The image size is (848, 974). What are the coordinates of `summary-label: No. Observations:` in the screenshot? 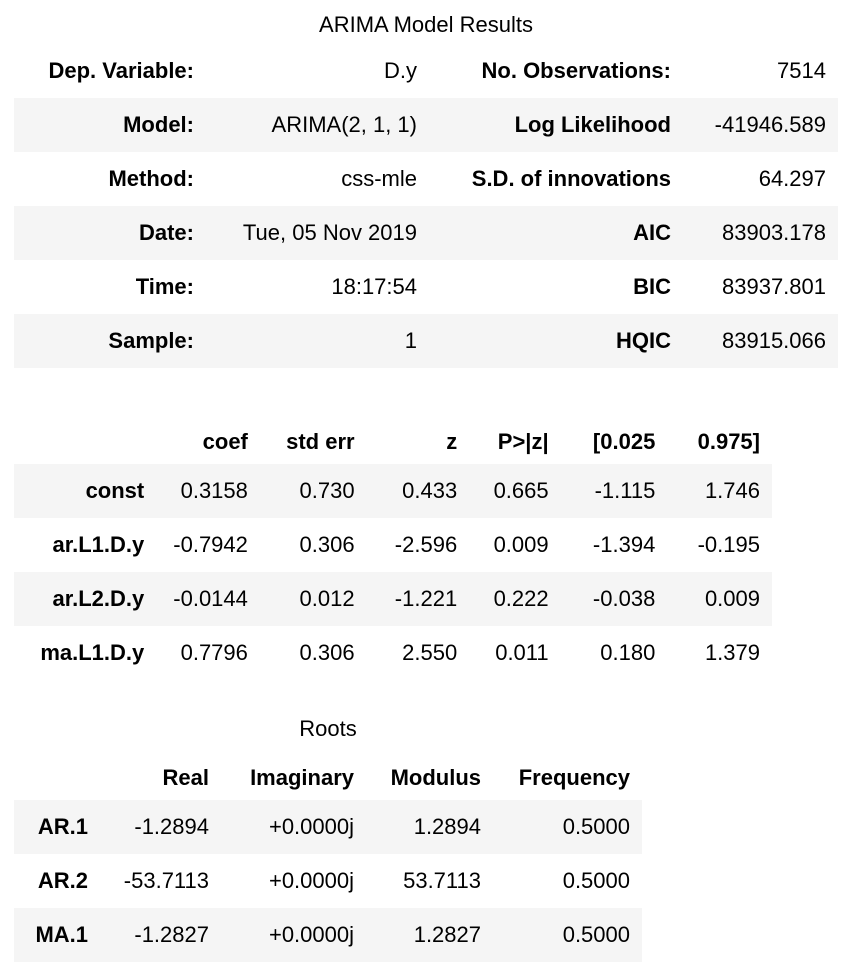 It's located at (576, 70).